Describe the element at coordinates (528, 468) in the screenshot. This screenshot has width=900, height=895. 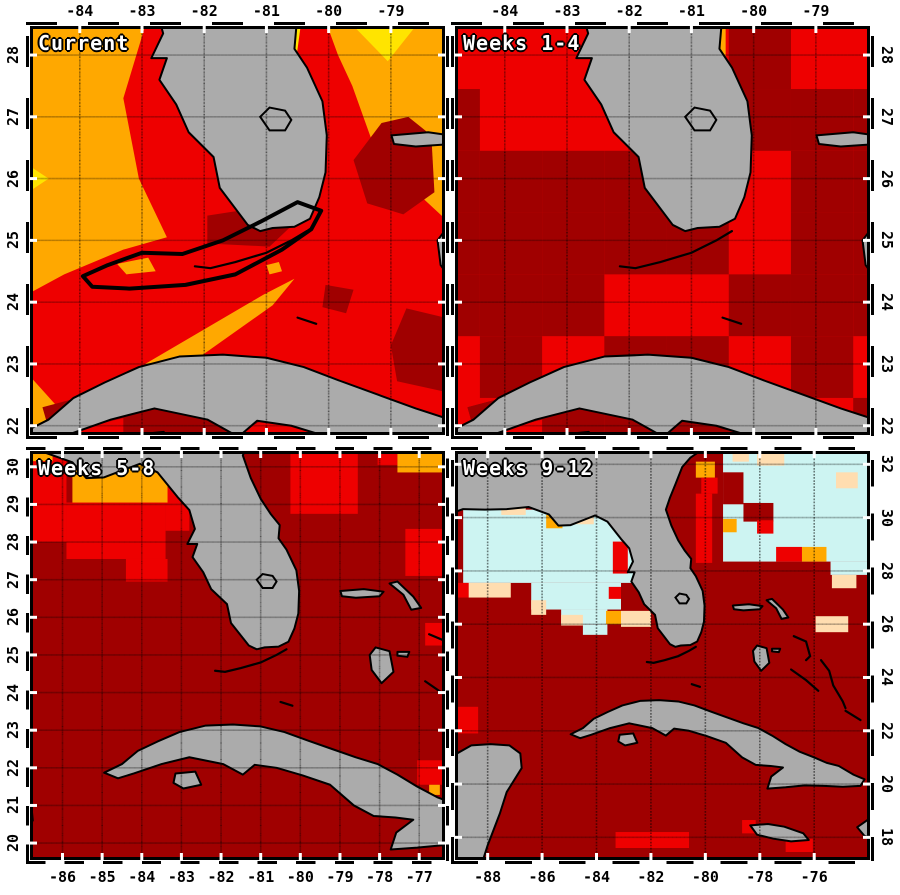
I see `panel-title: Weeks 9-12` at that location.